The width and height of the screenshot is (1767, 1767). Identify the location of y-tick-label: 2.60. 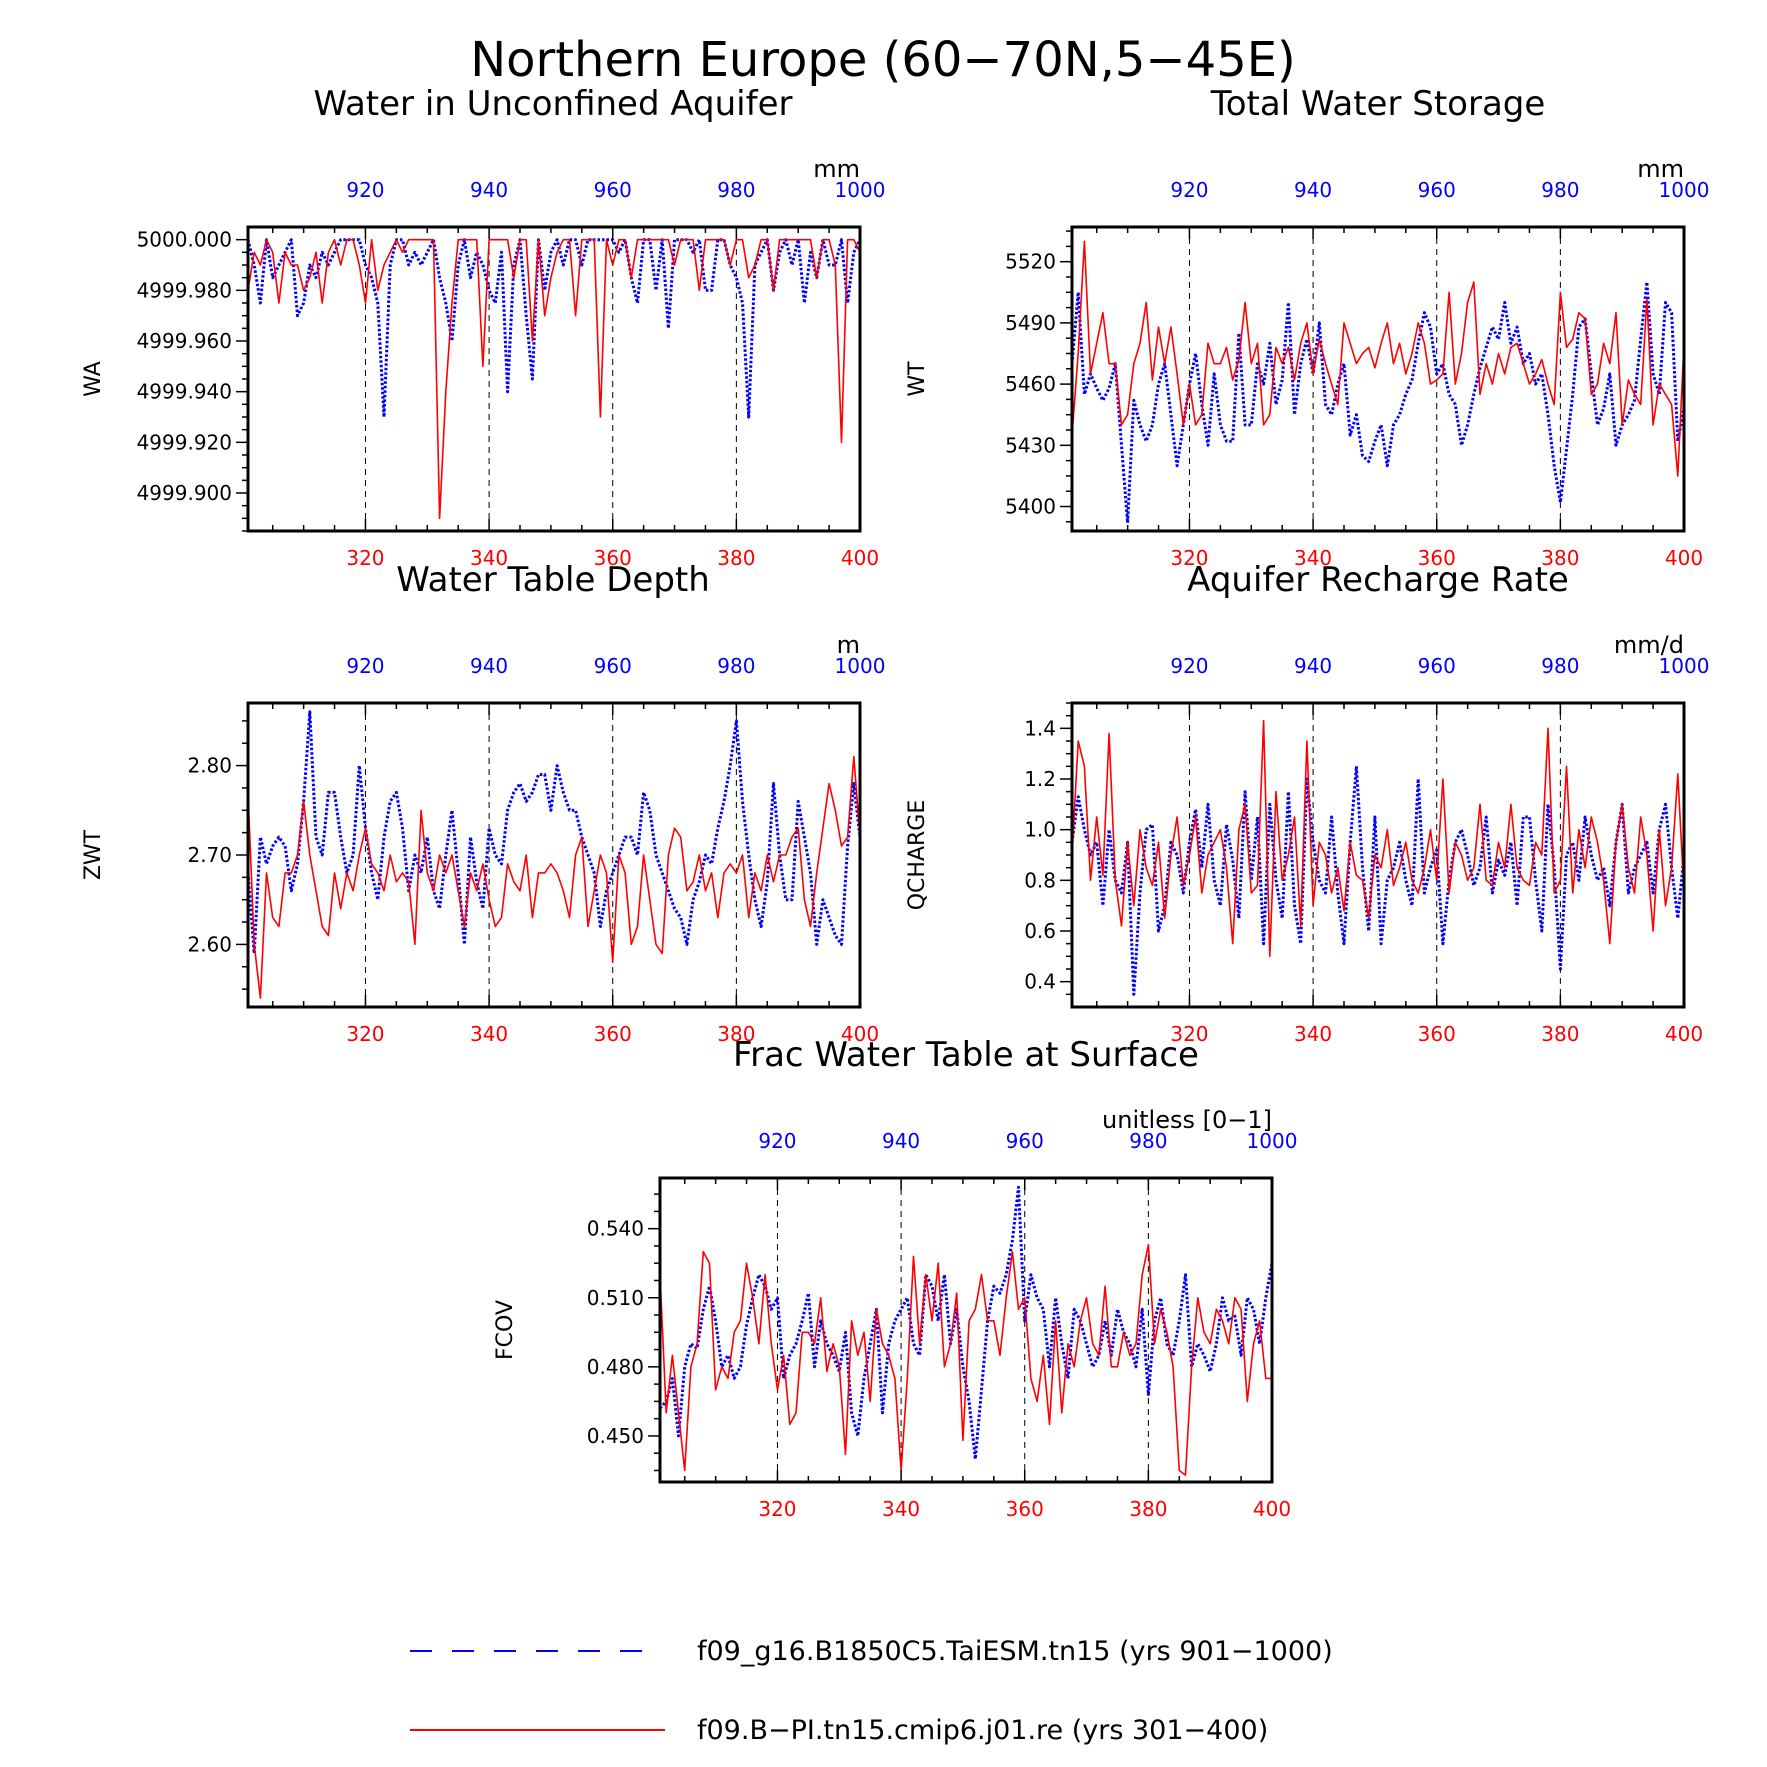
(209, 944).